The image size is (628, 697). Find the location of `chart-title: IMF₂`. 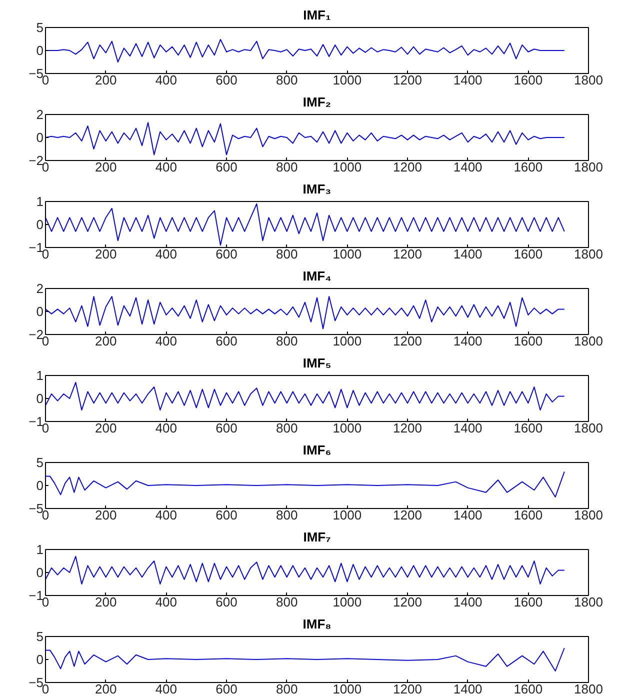

chart-title: IMF₂ is located at coordinates (317, 102).